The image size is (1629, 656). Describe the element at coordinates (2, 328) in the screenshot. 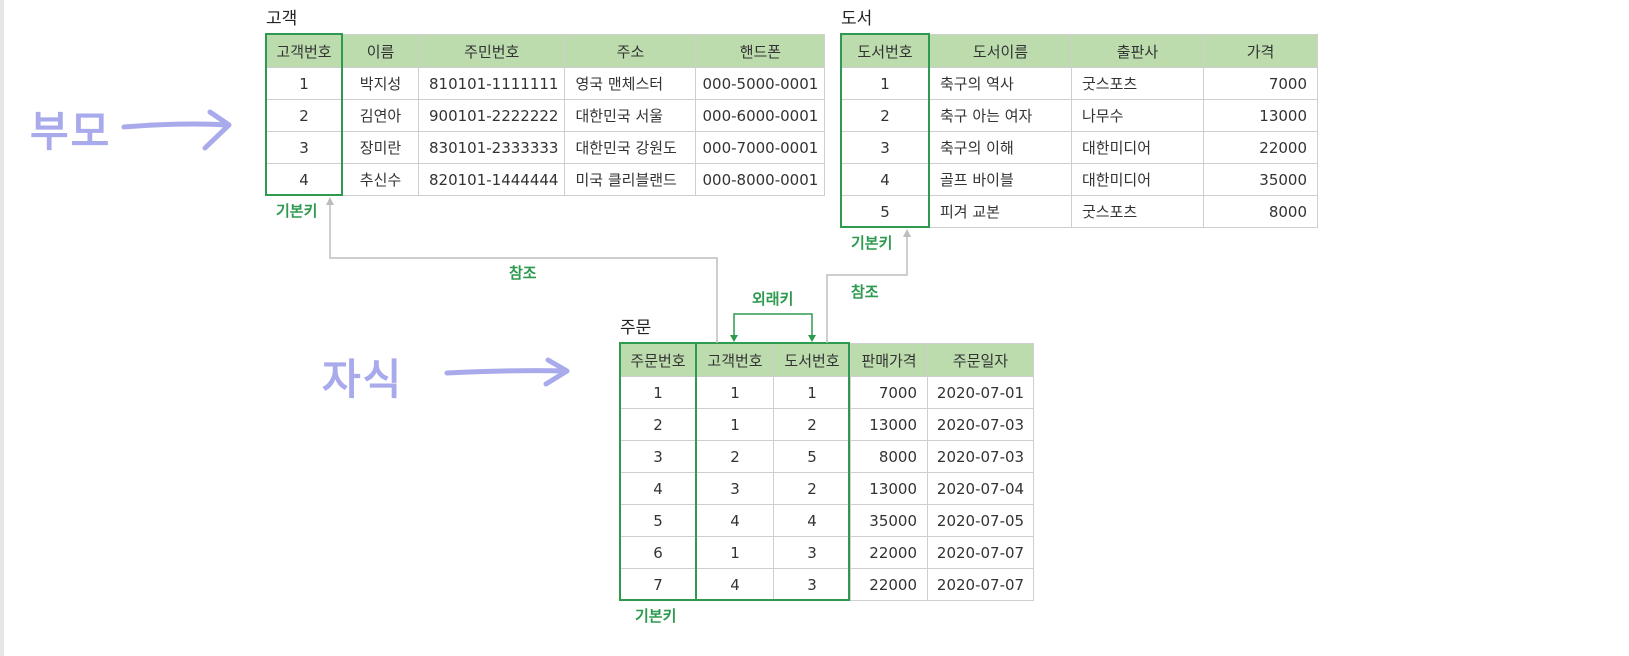

I see `left-edge-strip` at that location.